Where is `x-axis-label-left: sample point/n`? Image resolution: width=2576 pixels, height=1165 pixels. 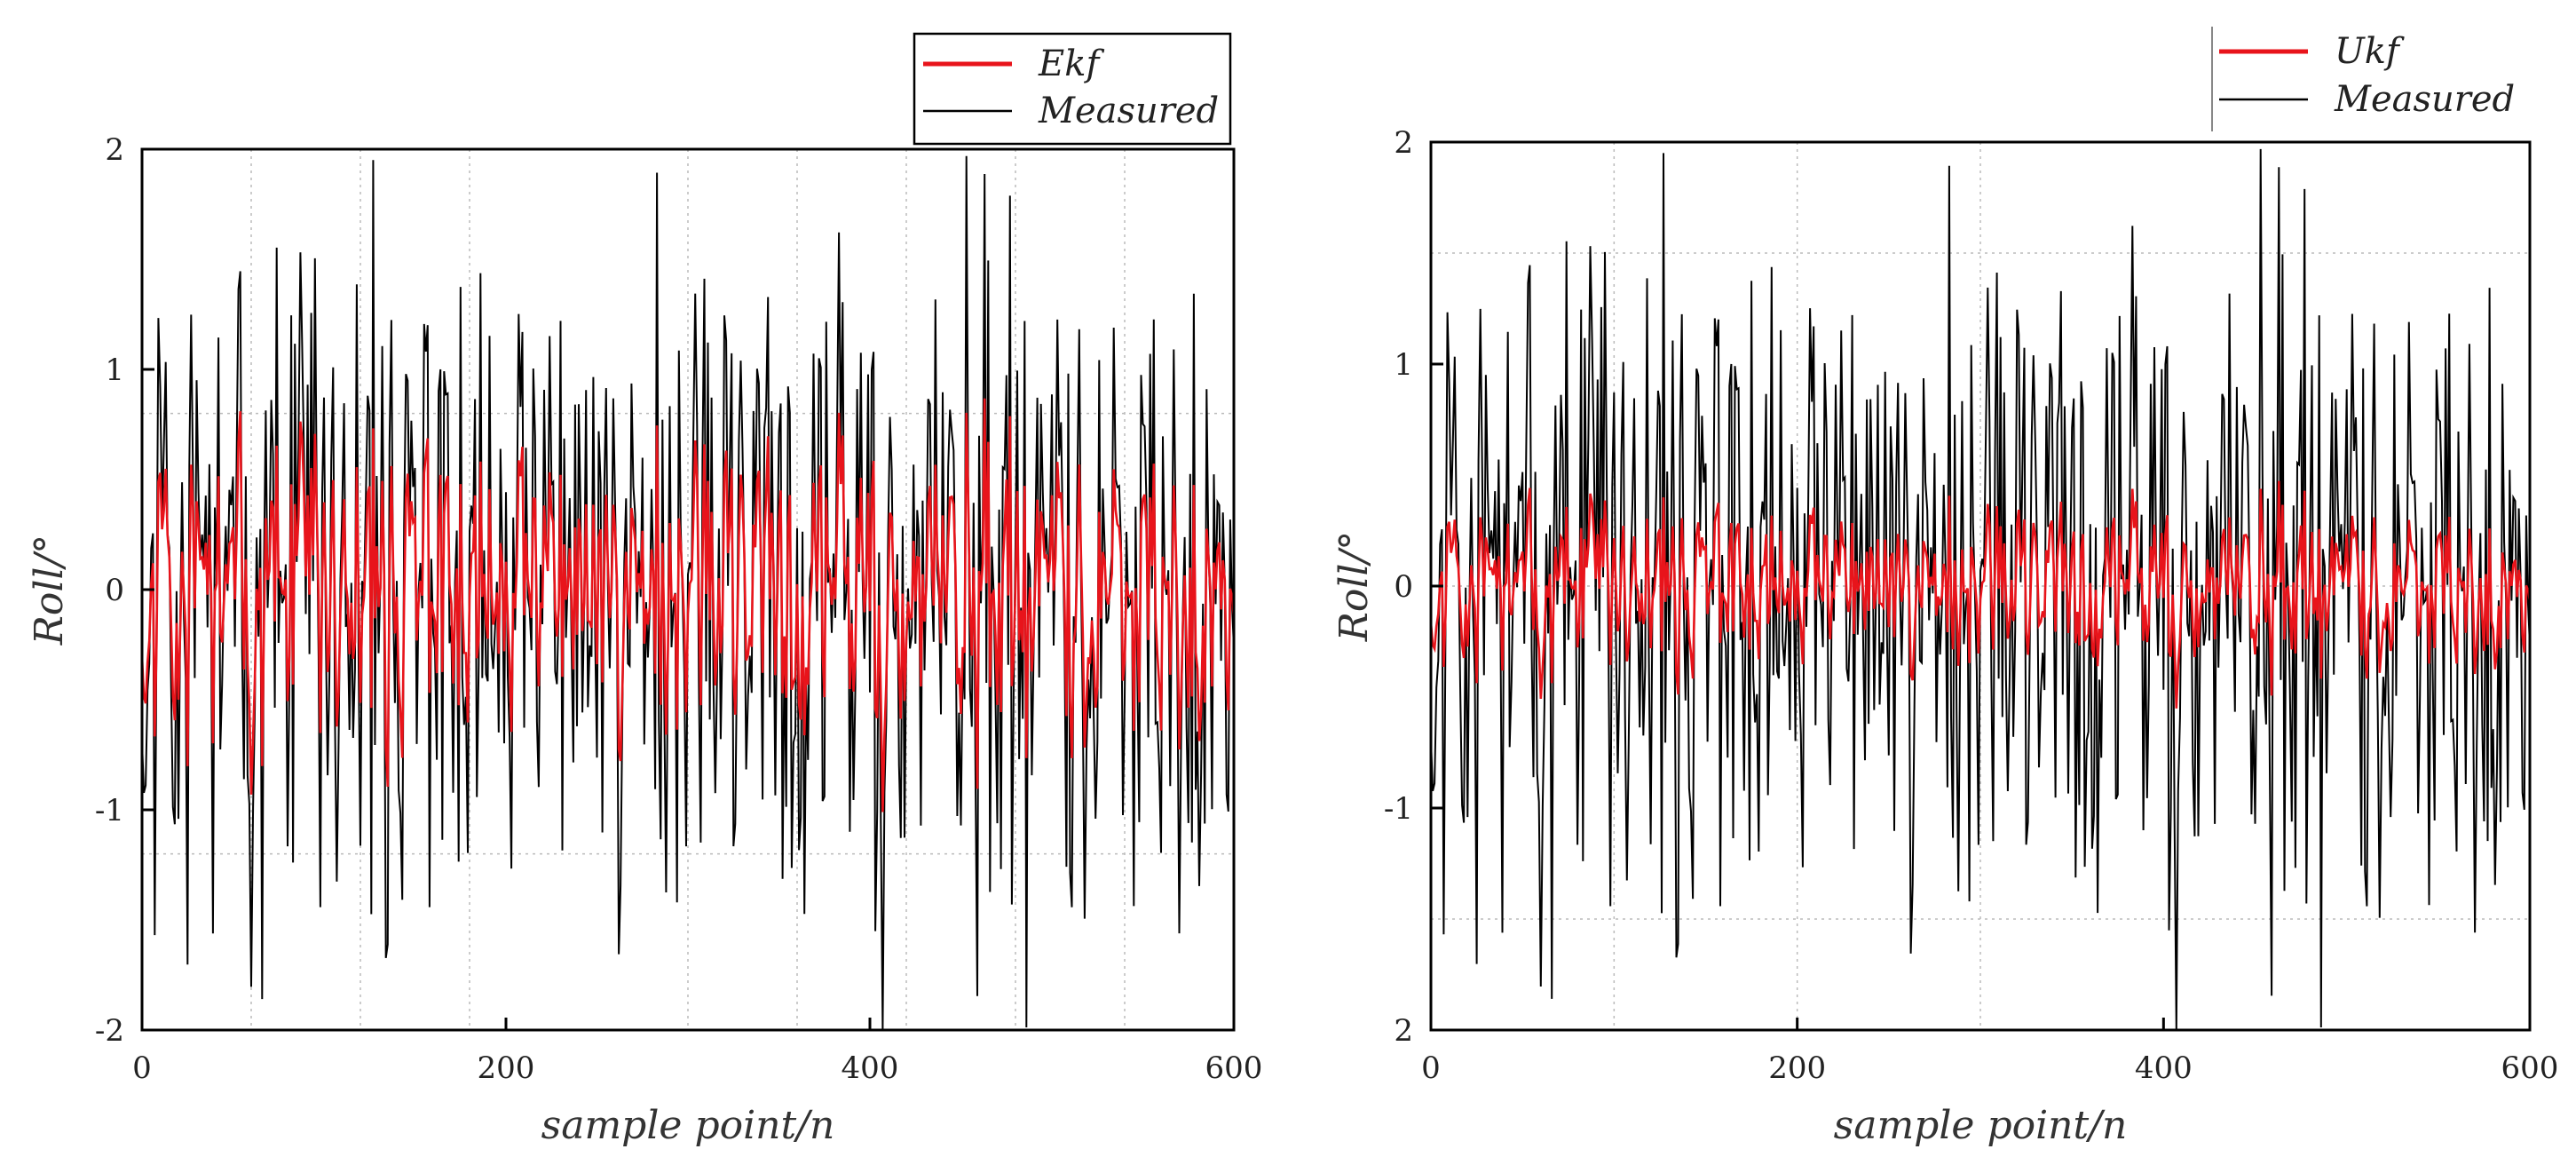
x-axis-label-left: sample point/n is located at coordinates (688, 1125).